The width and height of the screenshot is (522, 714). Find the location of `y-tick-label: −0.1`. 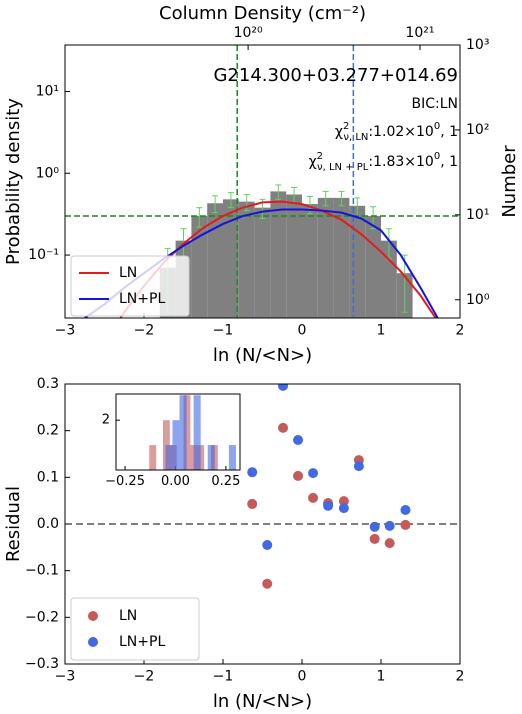

y-tick-label: −0.1 is located at coordinates (42, 571).